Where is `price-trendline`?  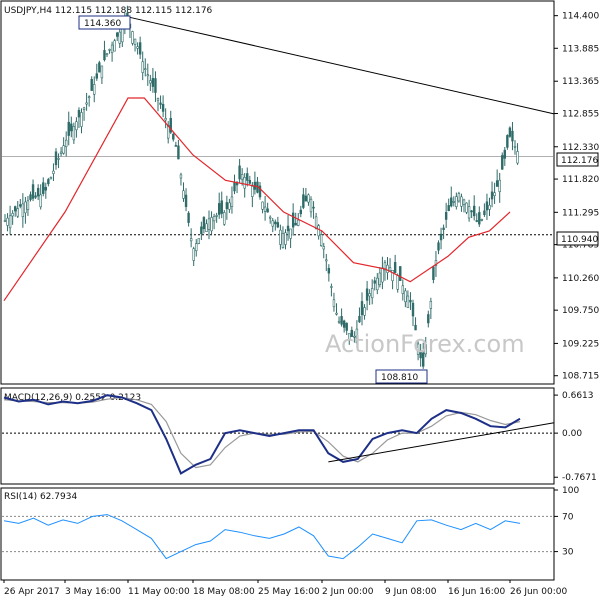 price-trendline is located at coordinates (341, 65).